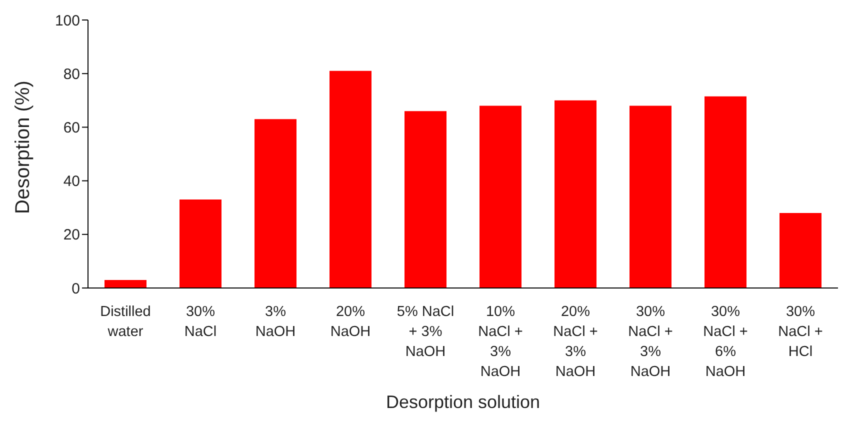  What do you see at coordinates (71, 128) in the screenshot?
I see `y-tick-label: 60` at bounding box center [71, 128].